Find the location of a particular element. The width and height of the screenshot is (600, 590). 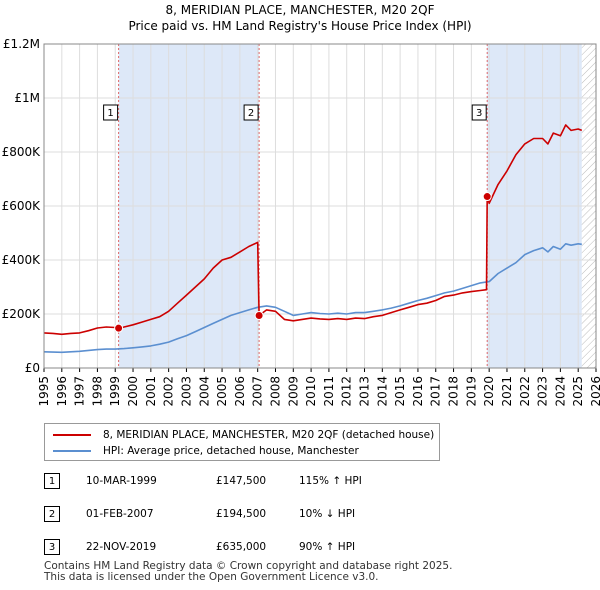

sale-price: £194,500 is located at coordinates (241, 514).